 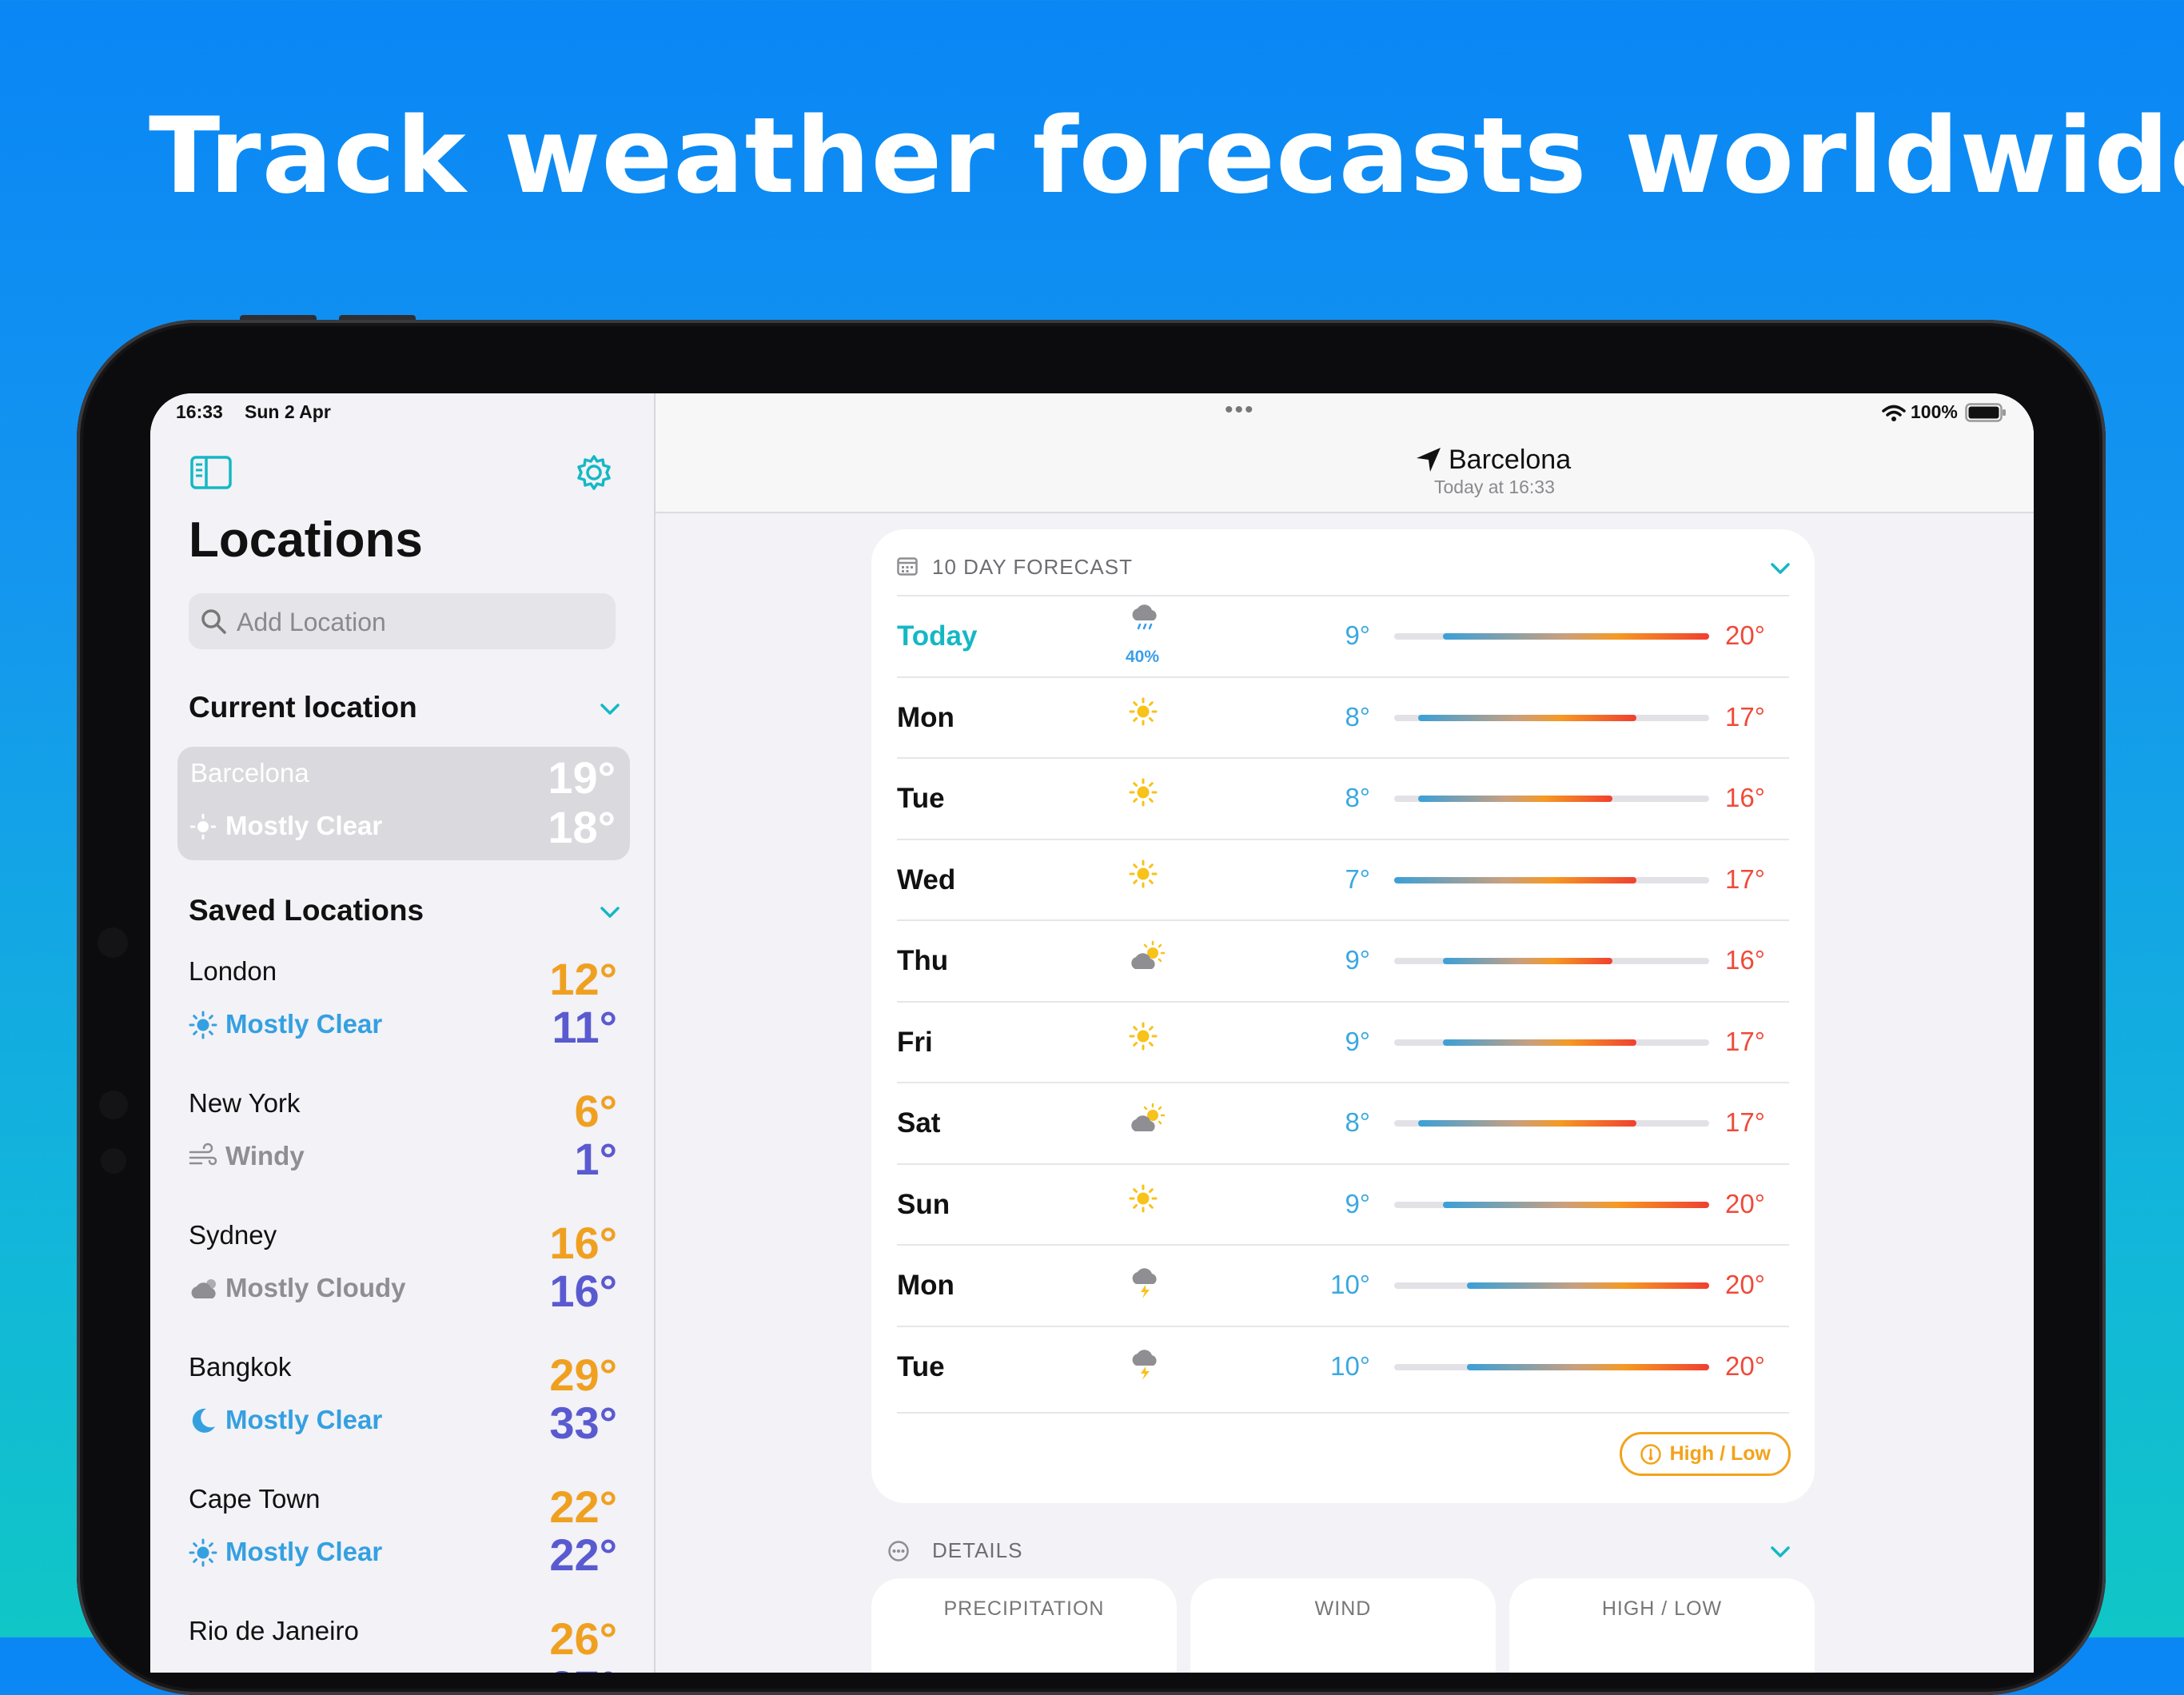 What do you see at coordinates (404, 1273) in the screenshot?
I see `saved-location-item: Sydney Mostly Cloudy 16° 16°` at bounding box center [404, 1273].